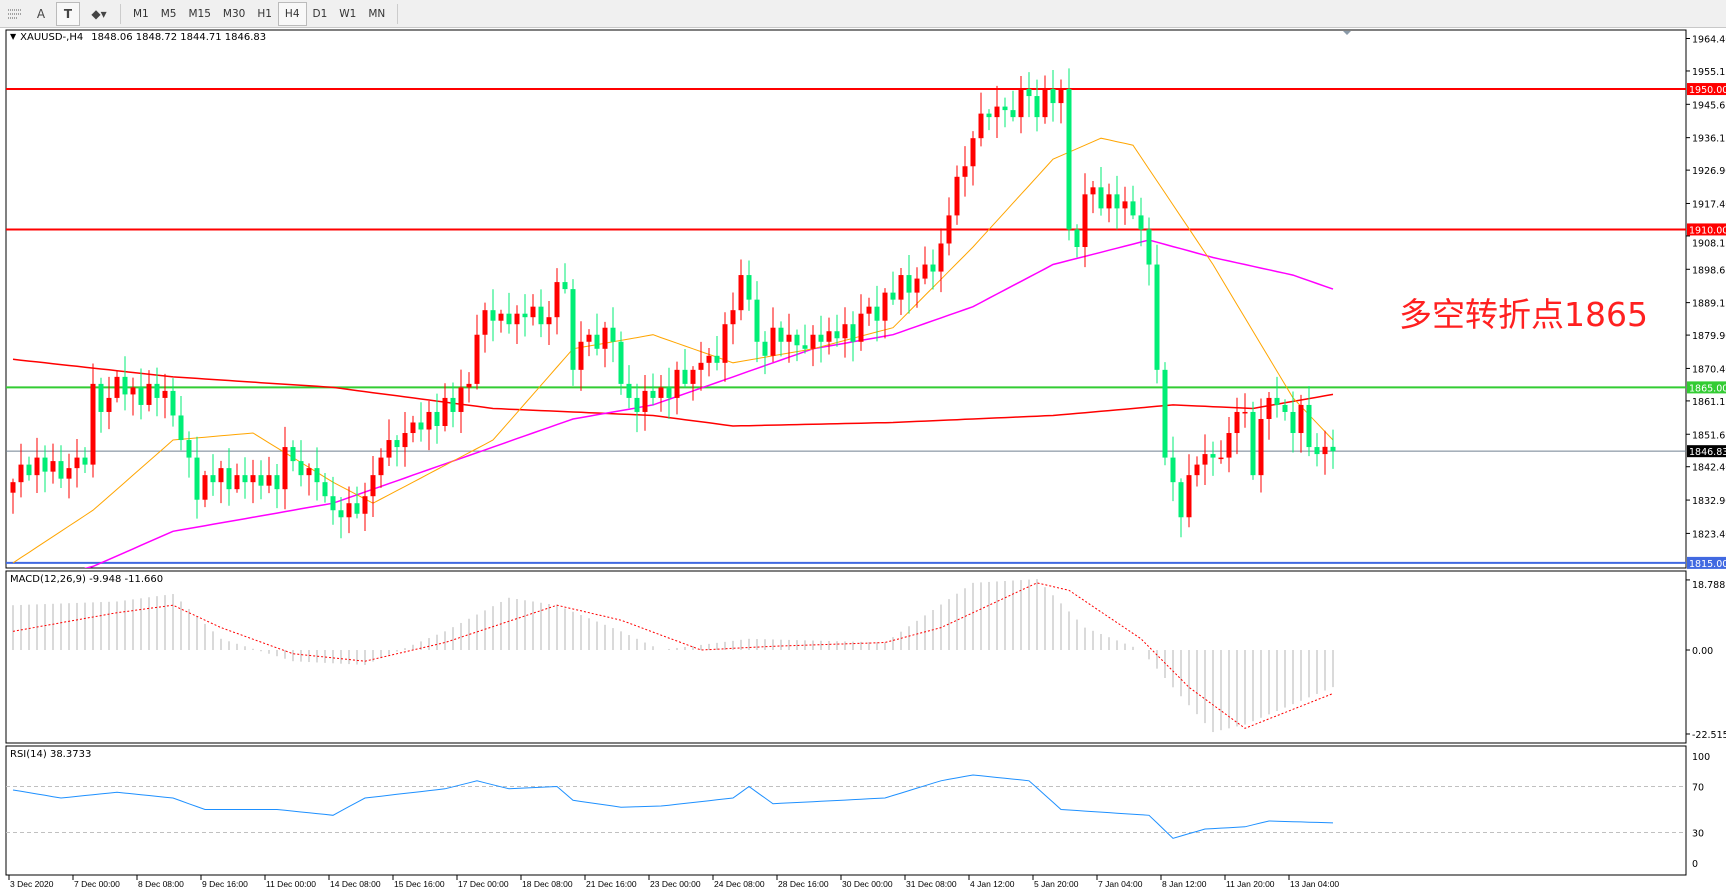 Image resolution: width=1726 pixels, height=896 pixels. I want to click on tf-h4: H4, so click(292, 13).